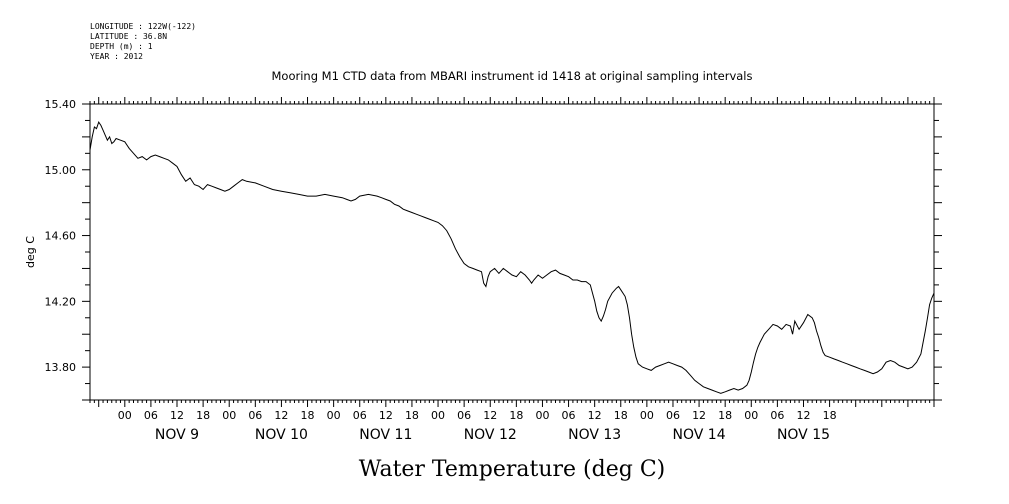 This screenshot has width=1009, height=504. What do you see at coordinates (281, 435) in the screenshot?
I see `day-label: NOV 10` at bounding box center [281, 435].